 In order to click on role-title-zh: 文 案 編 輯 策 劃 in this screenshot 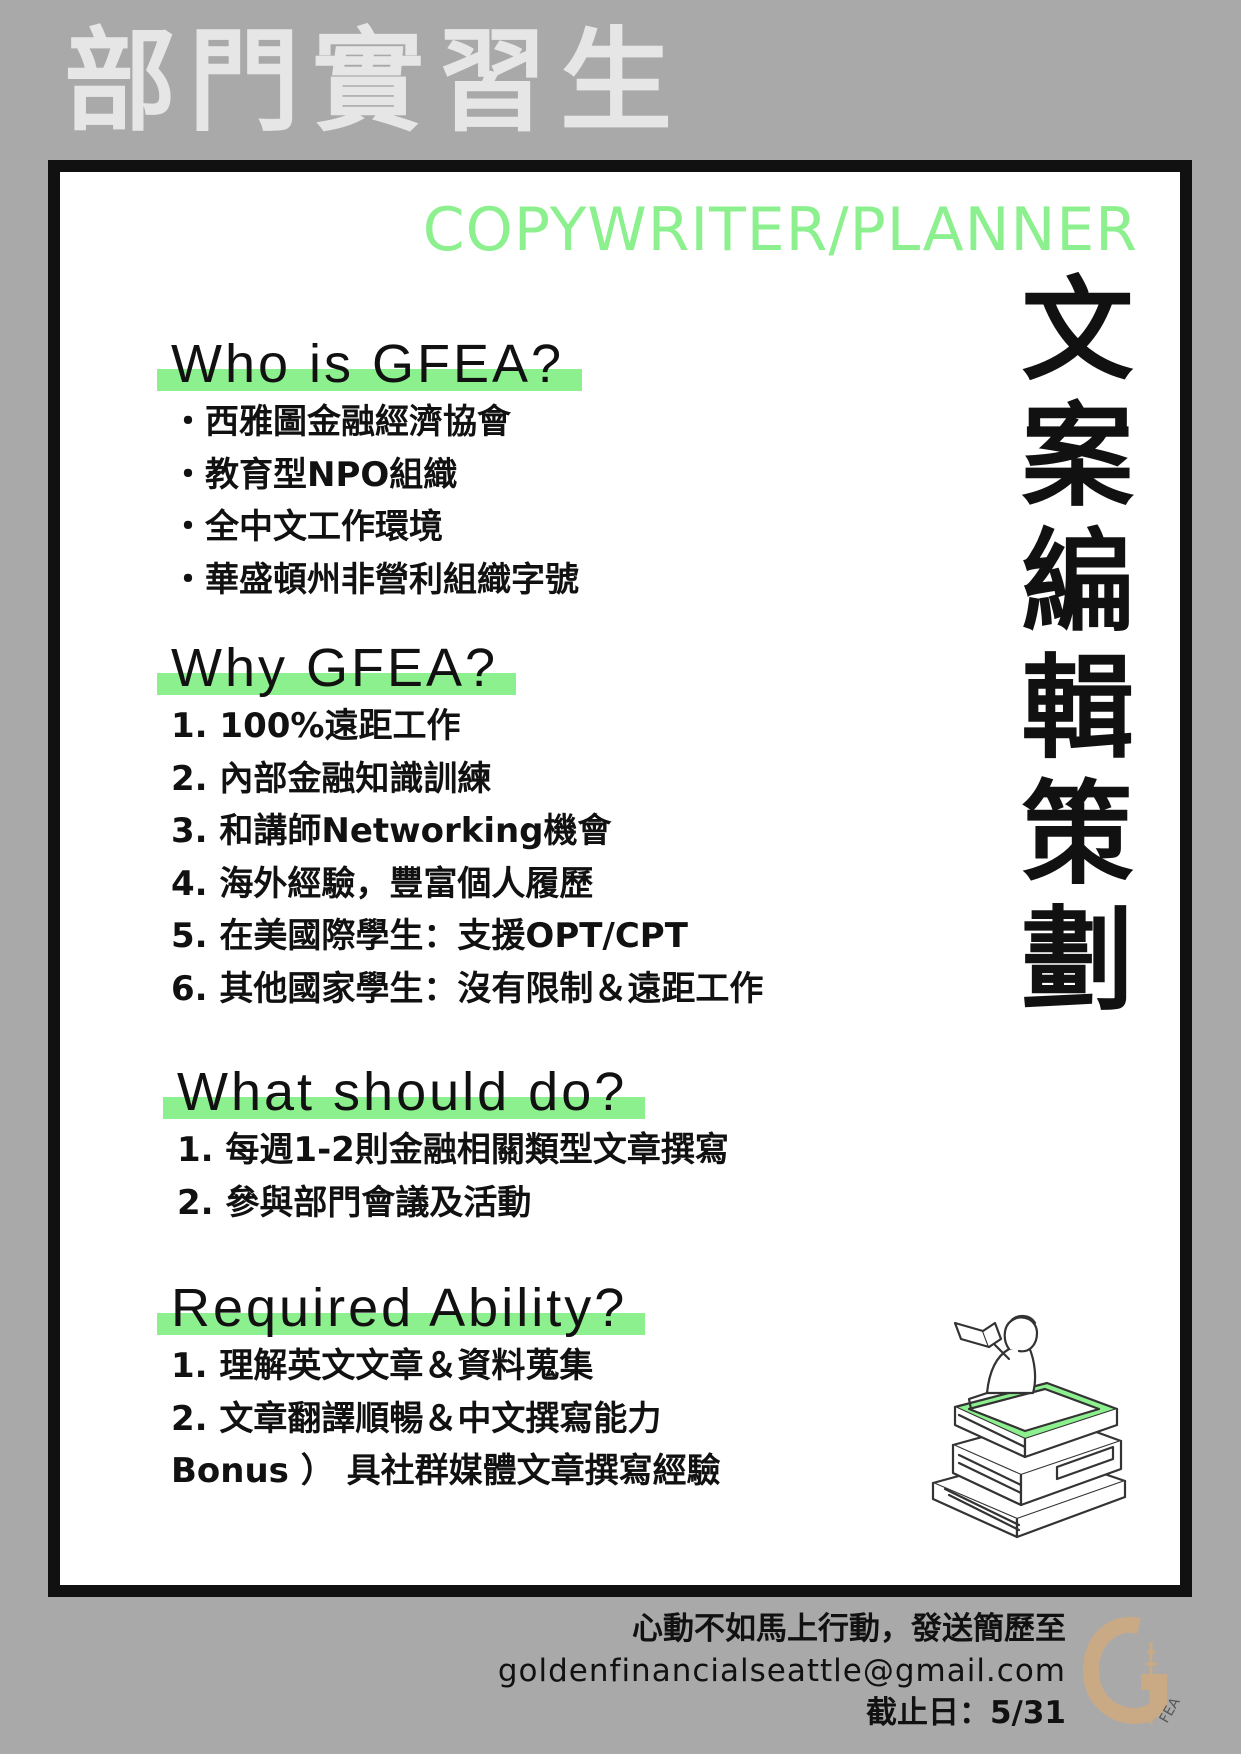, I will do `click(1077, 646)`.